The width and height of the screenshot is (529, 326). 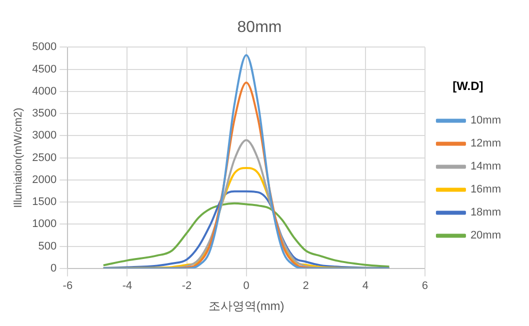 What do you see at coordinates (485, 166) in the screenshot?
I see `legend-label: 14mm` at bounding box center [485, 166].